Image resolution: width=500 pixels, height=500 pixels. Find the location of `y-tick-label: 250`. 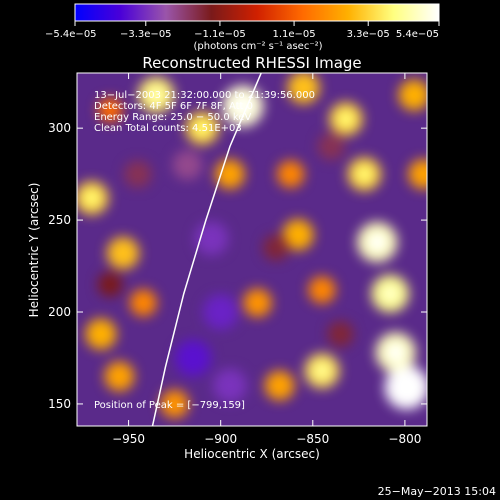

y-tick-label: 250 is located at coordinates (59, 220).